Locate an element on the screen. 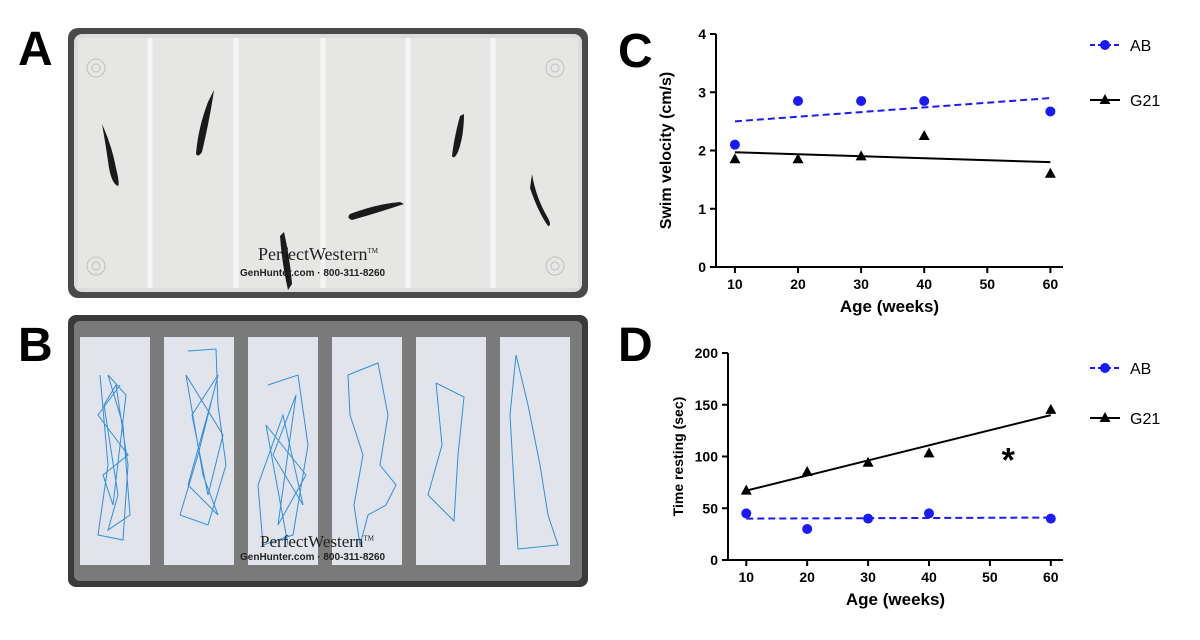  y-tick-label: 1 is located at coordinates (702, 209).